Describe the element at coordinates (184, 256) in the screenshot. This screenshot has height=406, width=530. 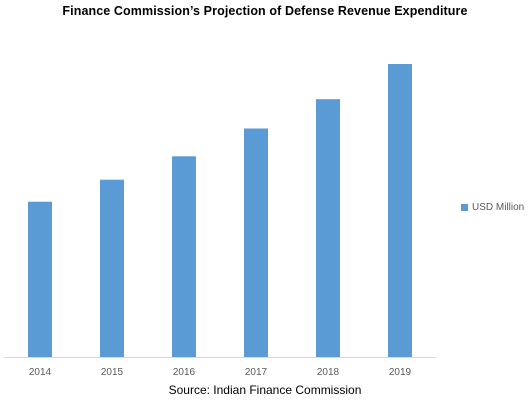
I see `bar-2016` at that location.